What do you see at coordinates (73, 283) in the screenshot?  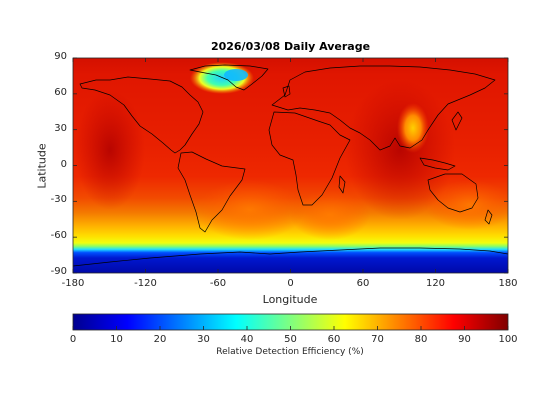 I see `x-tick-label: -180` at bounding box center [73, 283].